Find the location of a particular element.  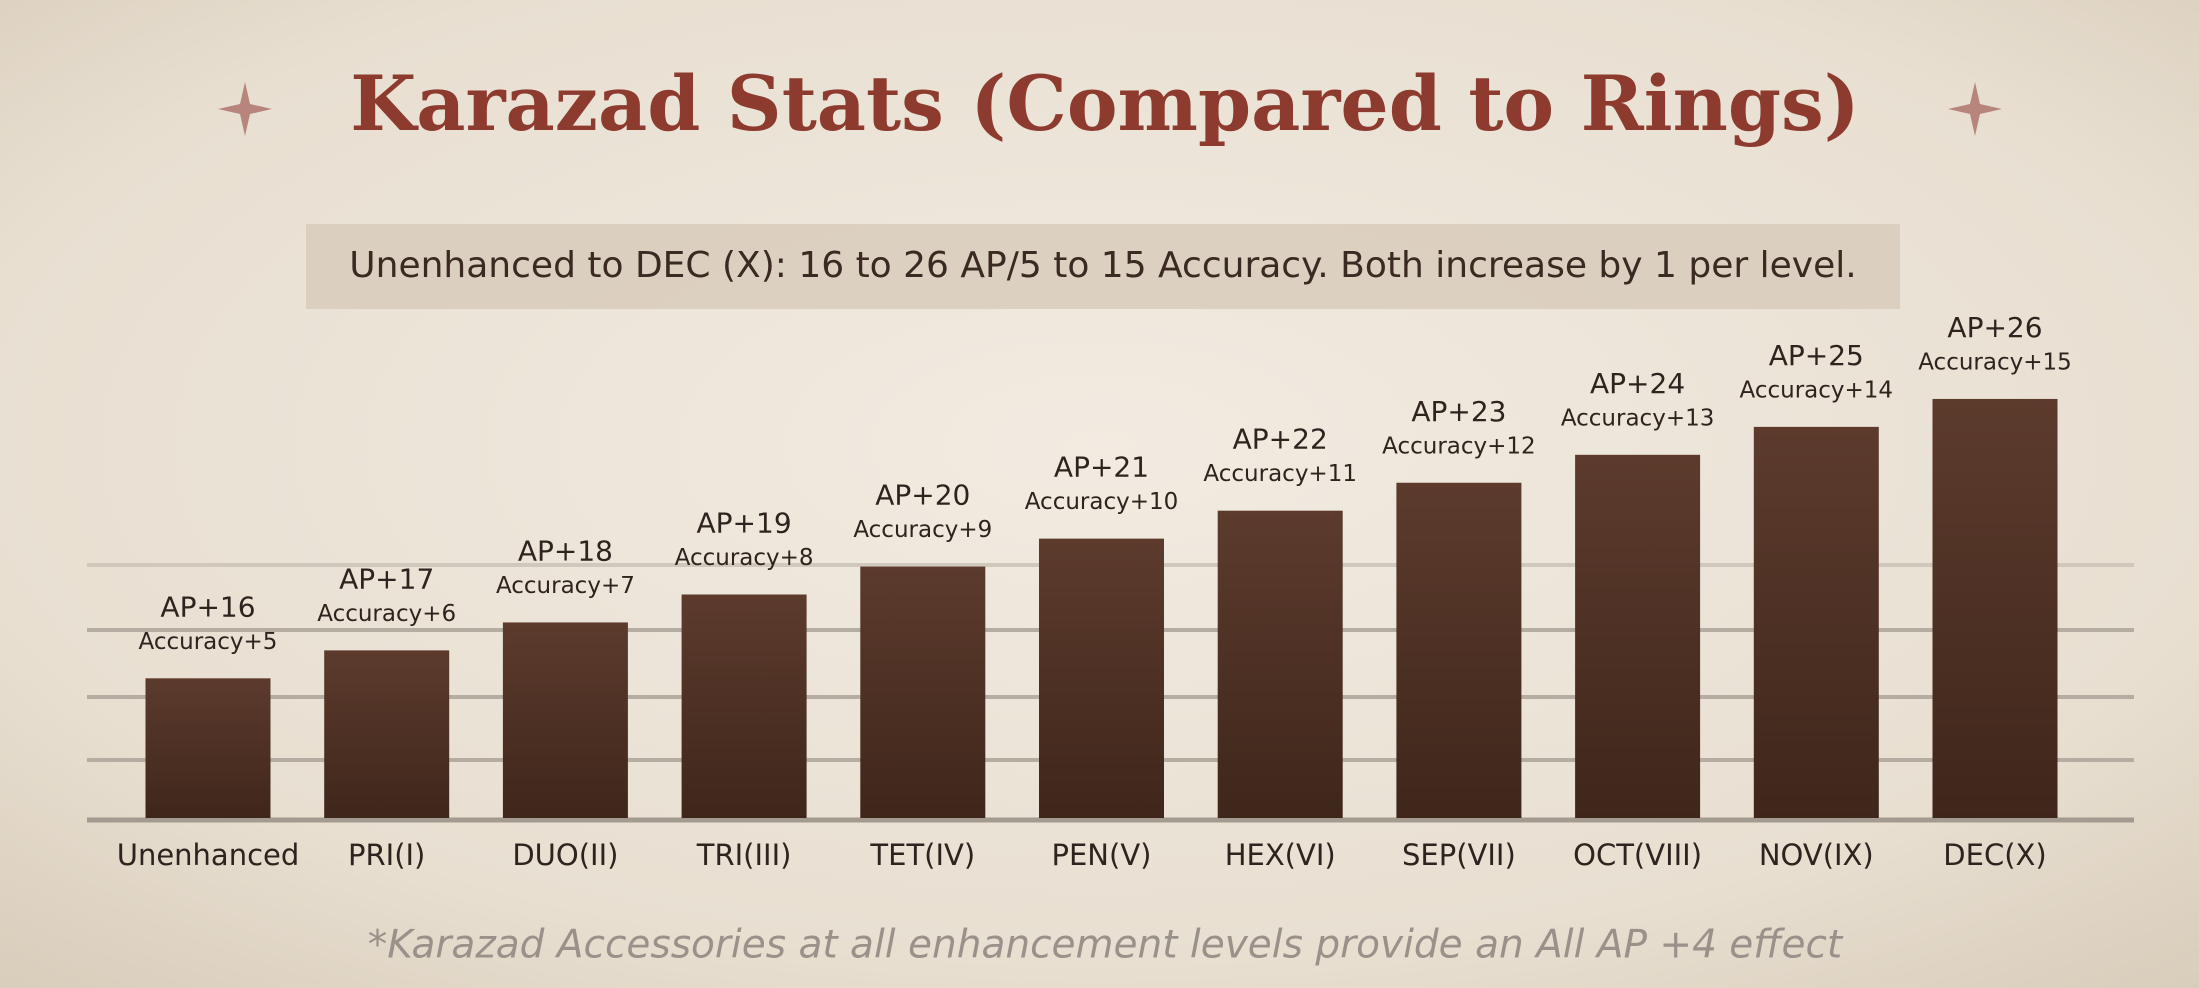

value-label: AP+23 is located at coordinates (1458, 411).